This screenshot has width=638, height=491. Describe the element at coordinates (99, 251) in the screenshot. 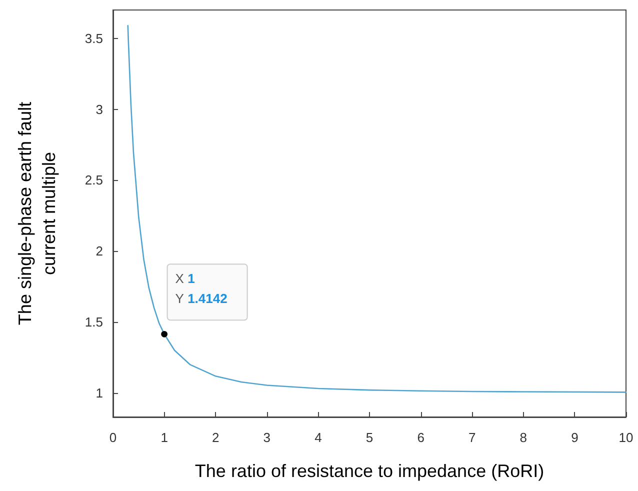

I see `y-tick-label: 2` at that location.